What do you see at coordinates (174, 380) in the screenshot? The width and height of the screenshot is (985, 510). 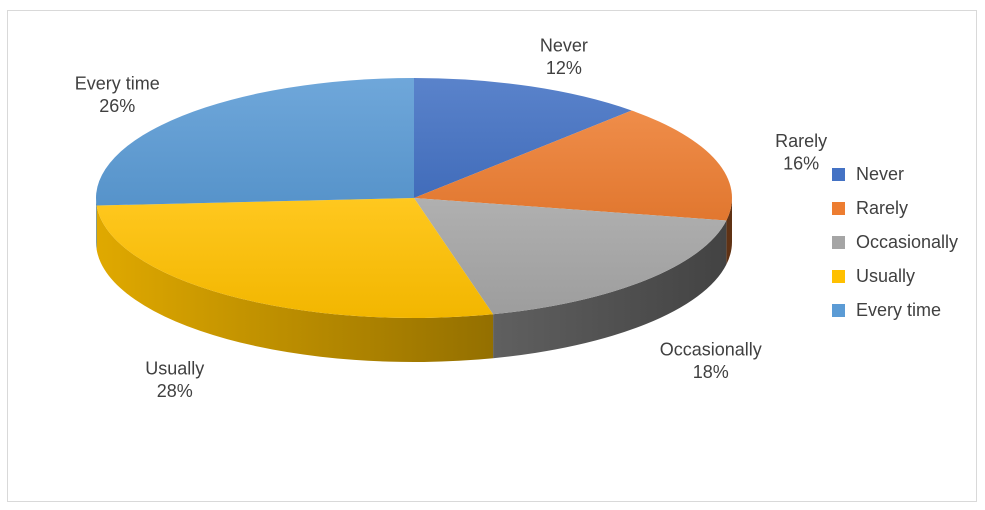 I see `data-label-usually: Usually 28%` at bounding box center [174, 380].